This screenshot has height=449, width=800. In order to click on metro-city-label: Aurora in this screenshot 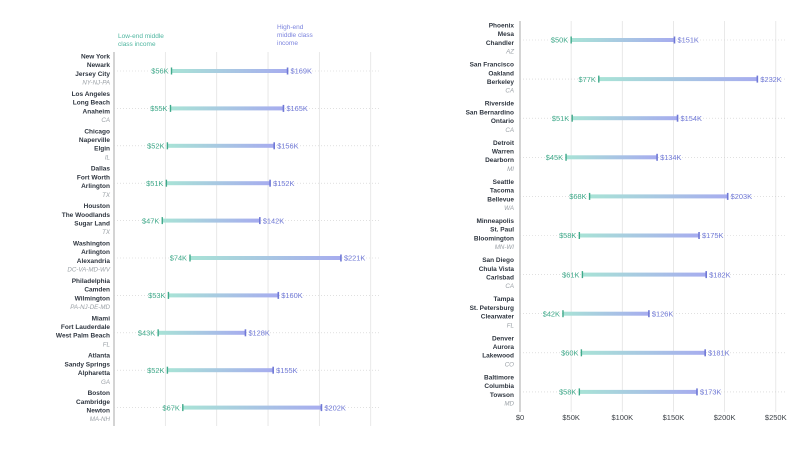, I will do `click(504, 347)`.